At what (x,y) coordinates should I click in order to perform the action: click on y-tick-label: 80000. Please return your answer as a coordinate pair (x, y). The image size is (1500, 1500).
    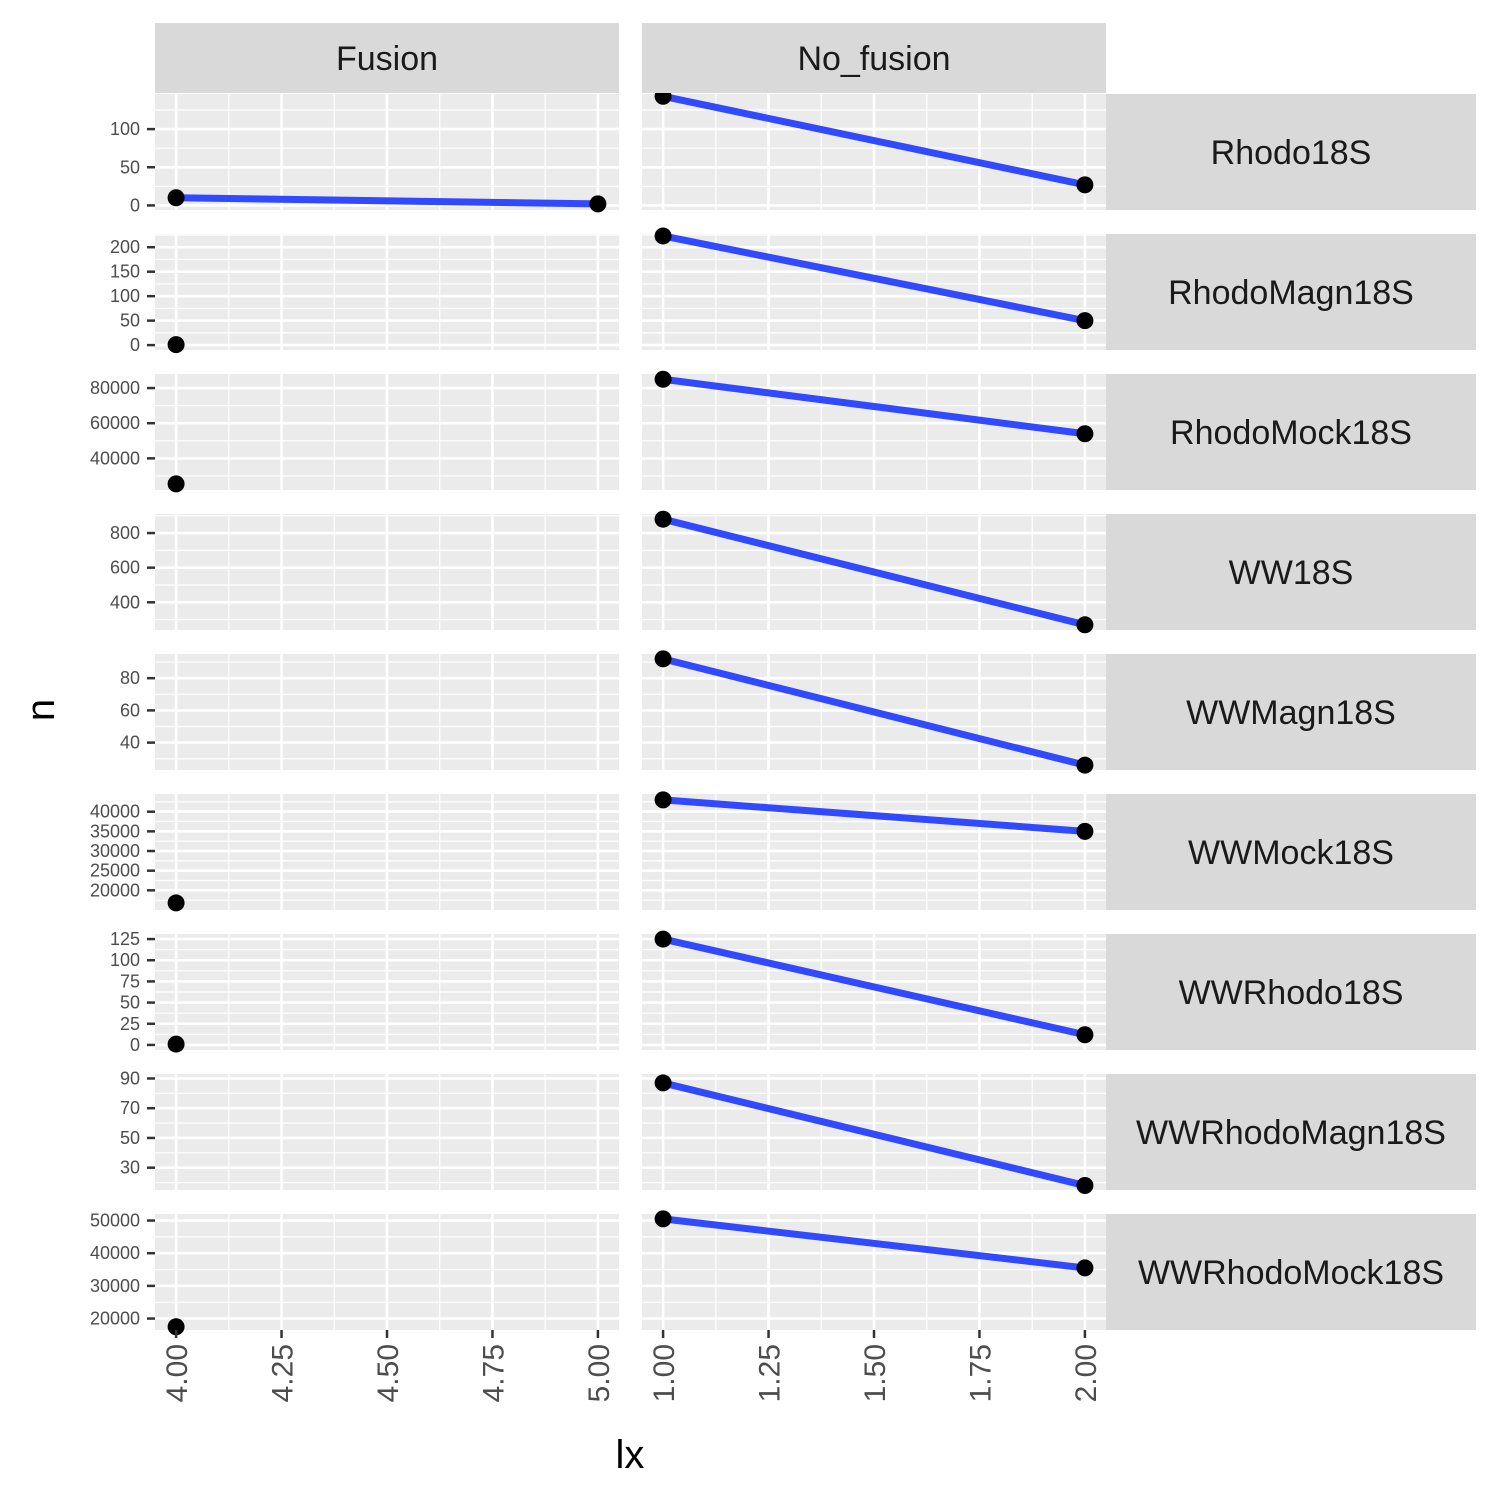
    Looking at the image, I should click on (115, 388).